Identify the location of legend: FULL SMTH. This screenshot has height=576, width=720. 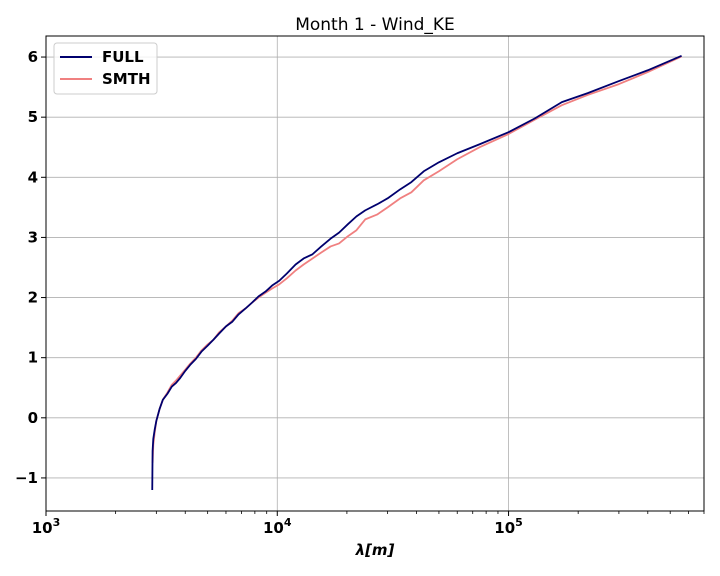
(105, 68).